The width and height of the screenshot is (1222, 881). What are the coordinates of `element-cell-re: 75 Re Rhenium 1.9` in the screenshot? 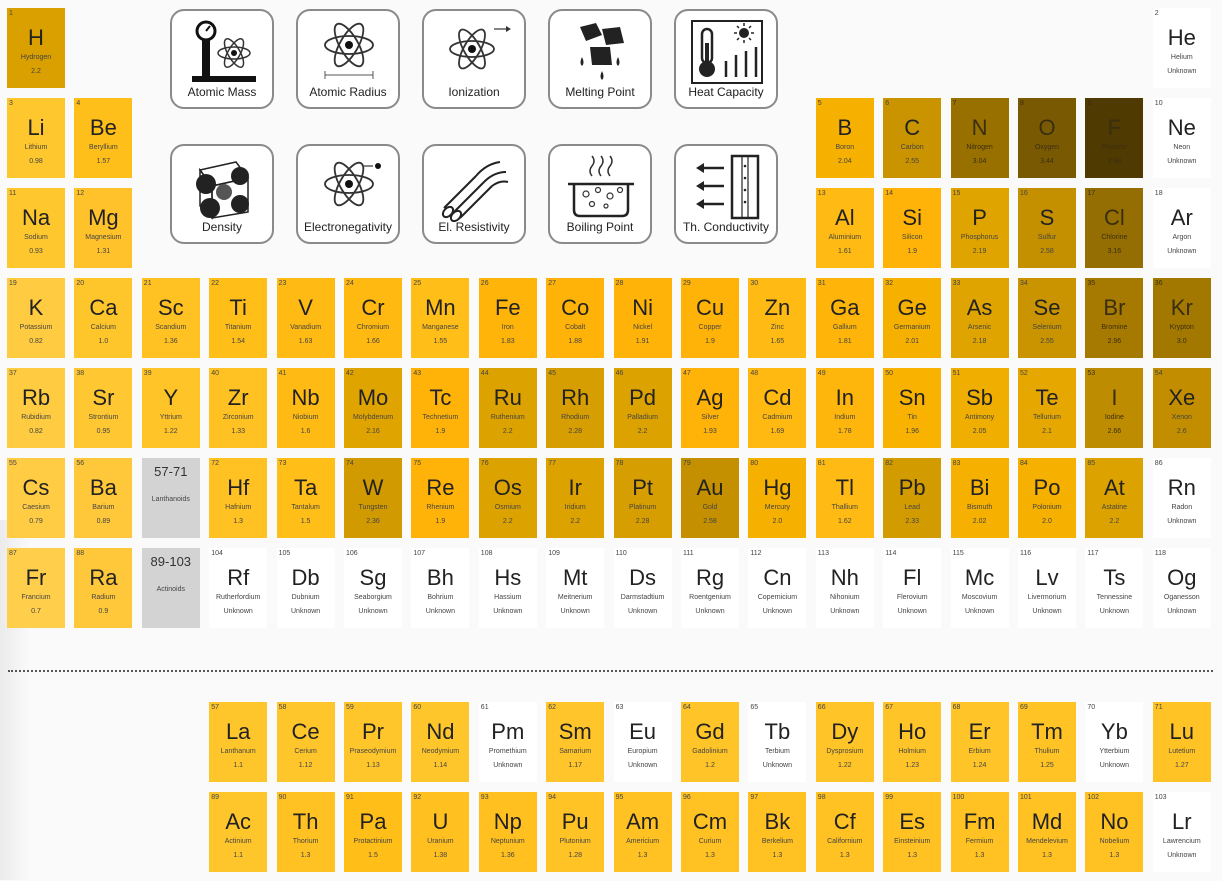 It's located at (440, 498).